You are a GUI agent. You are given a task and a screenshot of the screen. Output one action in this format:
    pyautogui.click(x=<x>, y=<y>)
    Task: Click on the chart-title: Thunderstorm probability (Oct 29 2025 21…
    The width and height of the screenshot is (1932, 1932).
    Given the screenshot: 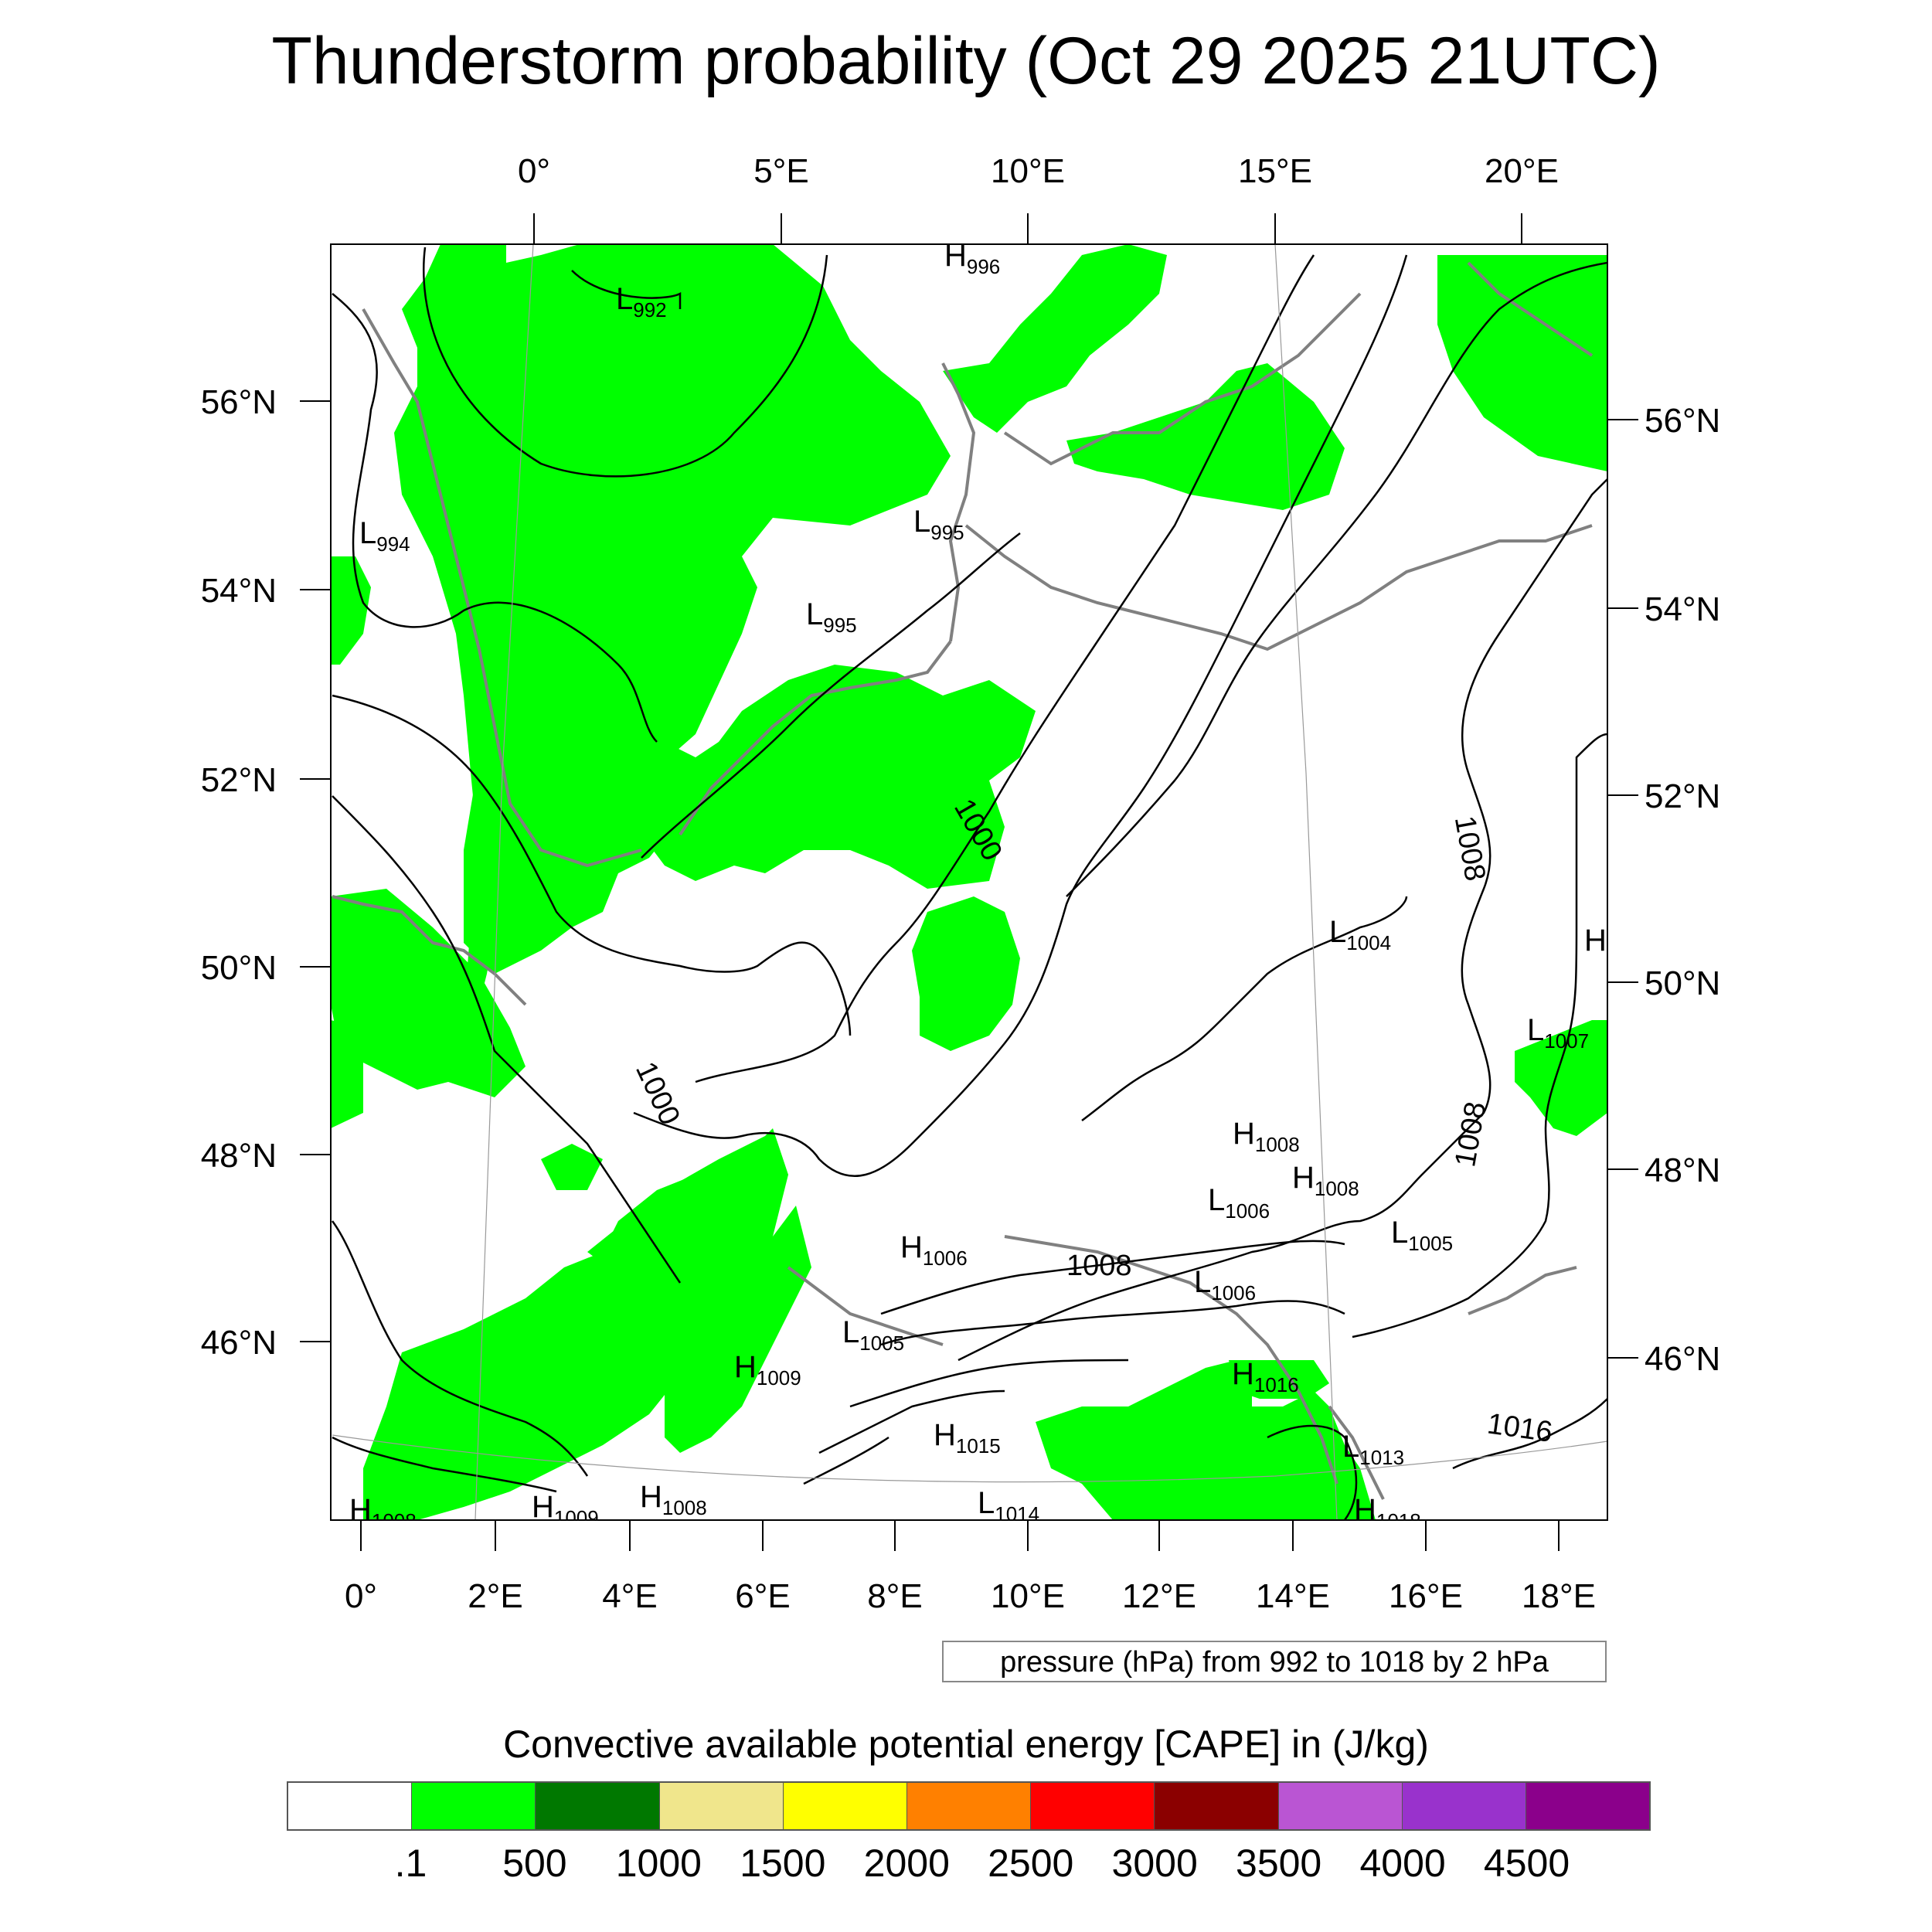 What is the action you would take?
    pyautogui.click(x=966, y=61)
    